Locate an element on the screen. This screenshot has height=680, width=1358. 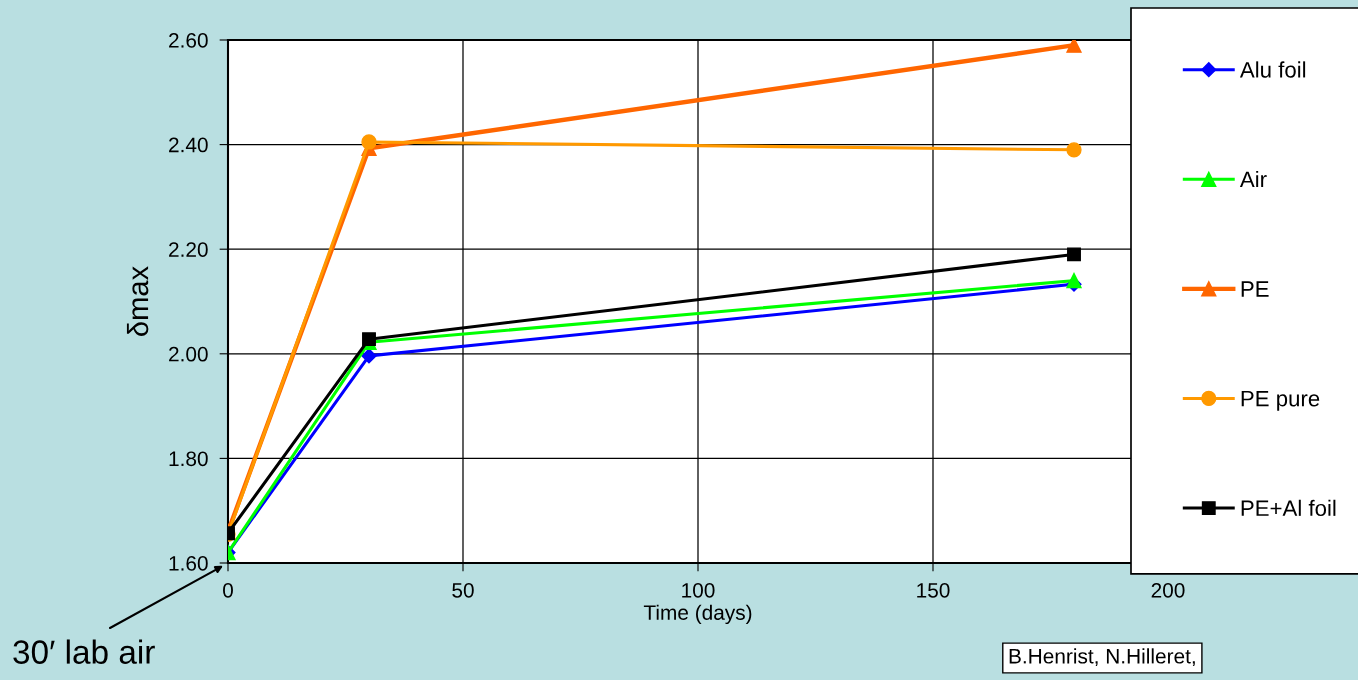
text: 30′ lab air is located at coordinates (84, 651).